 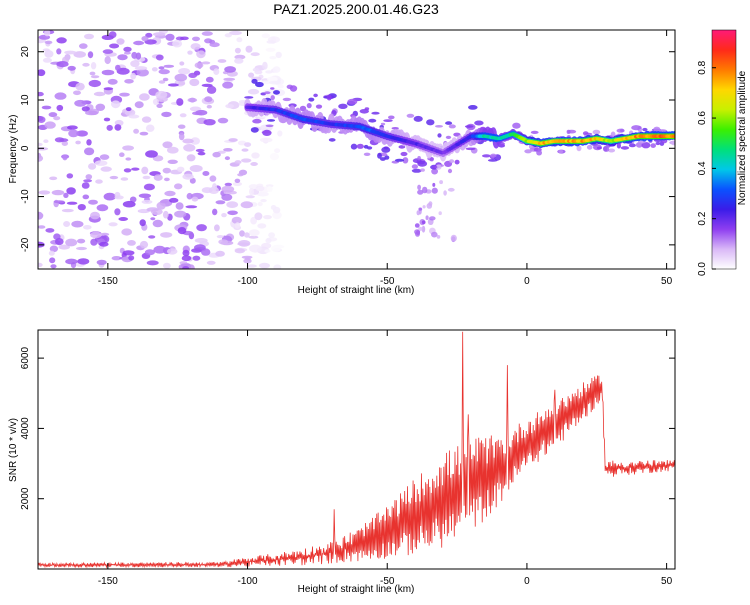 I want to click on colorbar-gradient, so click(x=724, y=149).